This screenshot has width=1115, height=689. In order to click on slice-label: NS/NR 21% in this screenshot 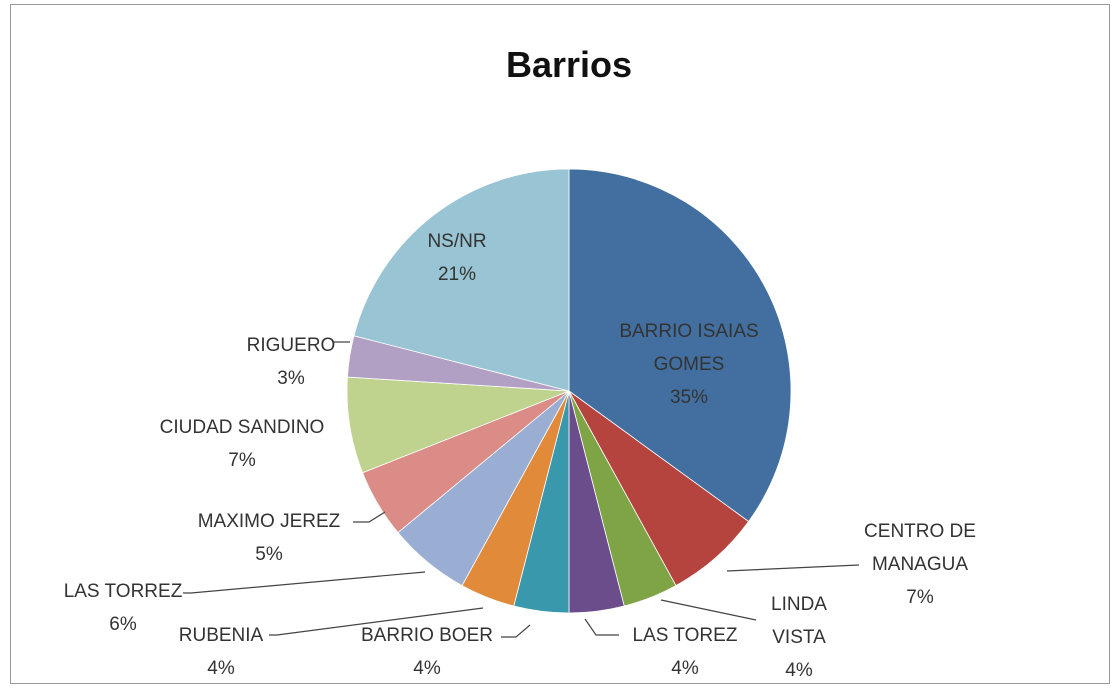, I will do `click(456, 258)`.